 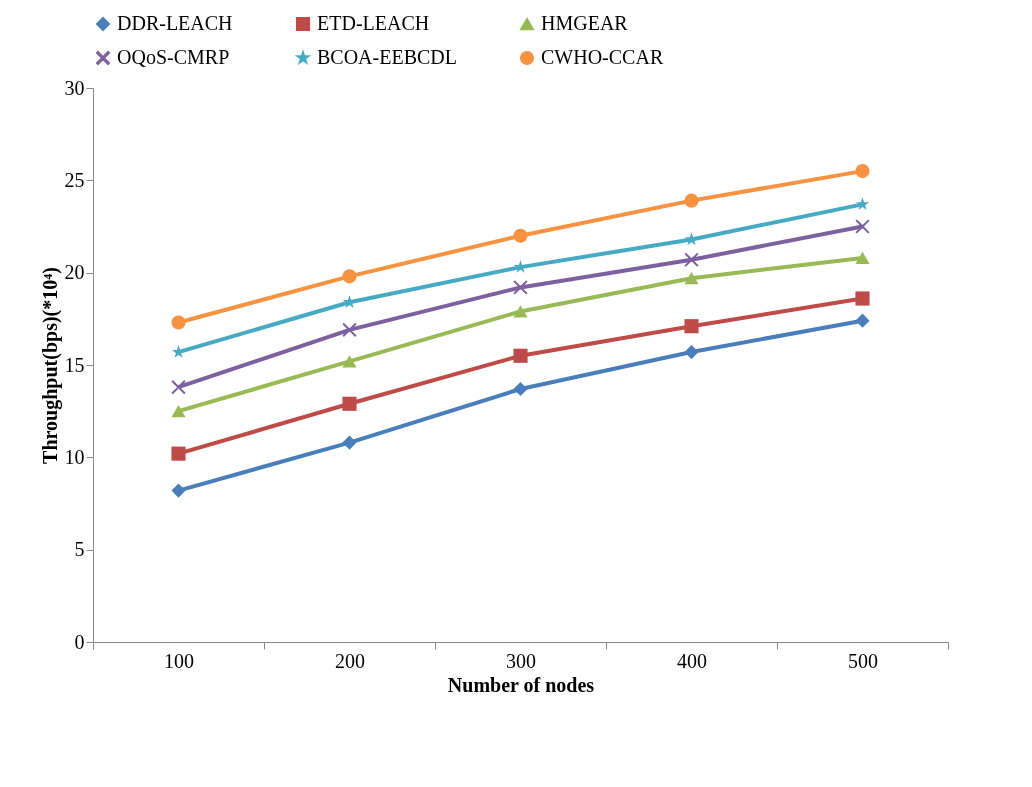 I want to click on legend-label: OQoS-CMRP, so click(x=173, y=57).